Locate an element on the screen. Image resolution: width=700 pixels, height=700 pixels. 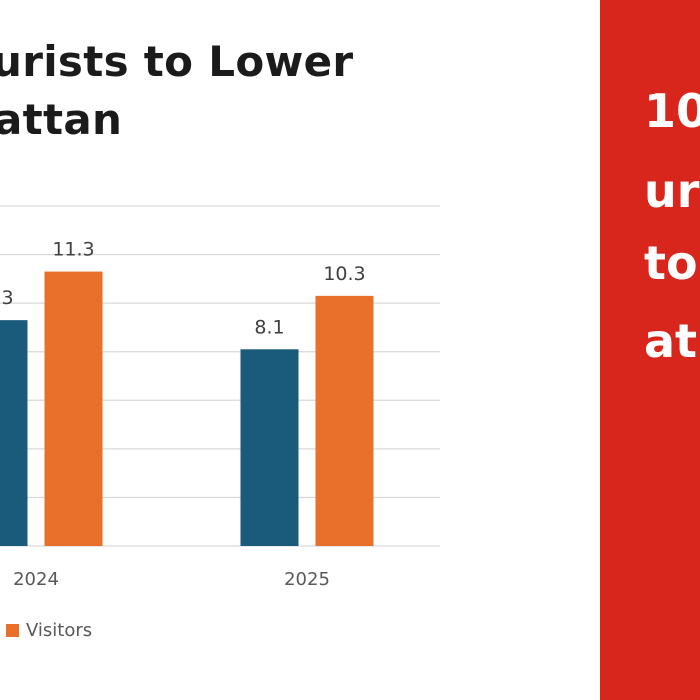
callout-line-1: 10 is located at coordinates (672, 111).